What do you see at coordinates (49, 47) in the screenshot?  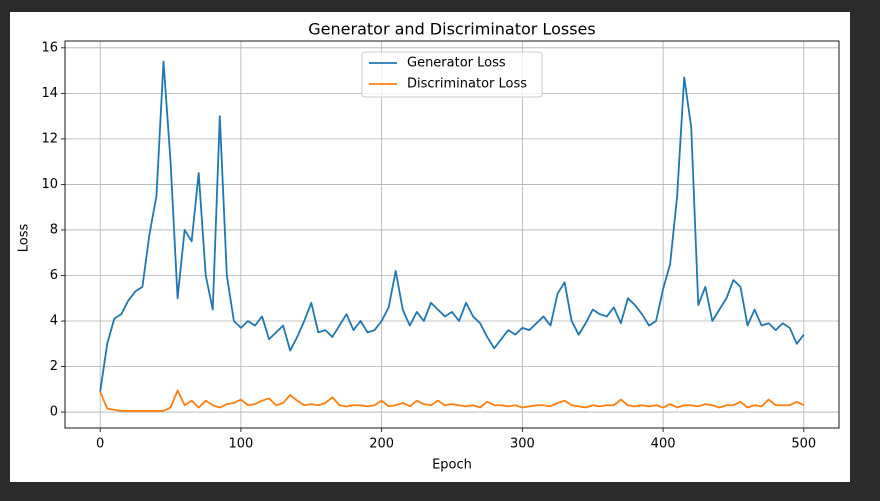 I see `y-tick-label: 16` at bounding box center [49, 47].